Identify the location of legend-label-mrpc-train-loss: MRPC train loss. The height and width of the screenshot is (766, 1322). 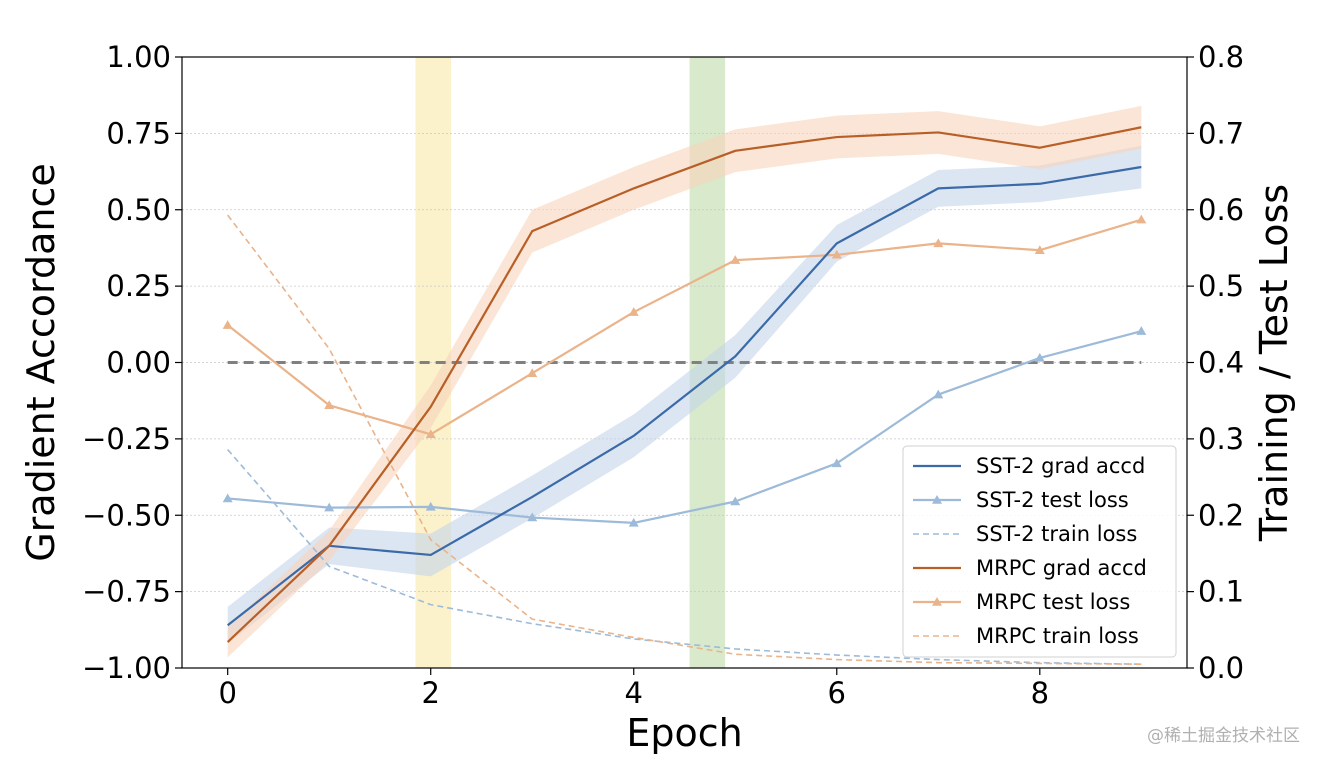
(1057, 636).